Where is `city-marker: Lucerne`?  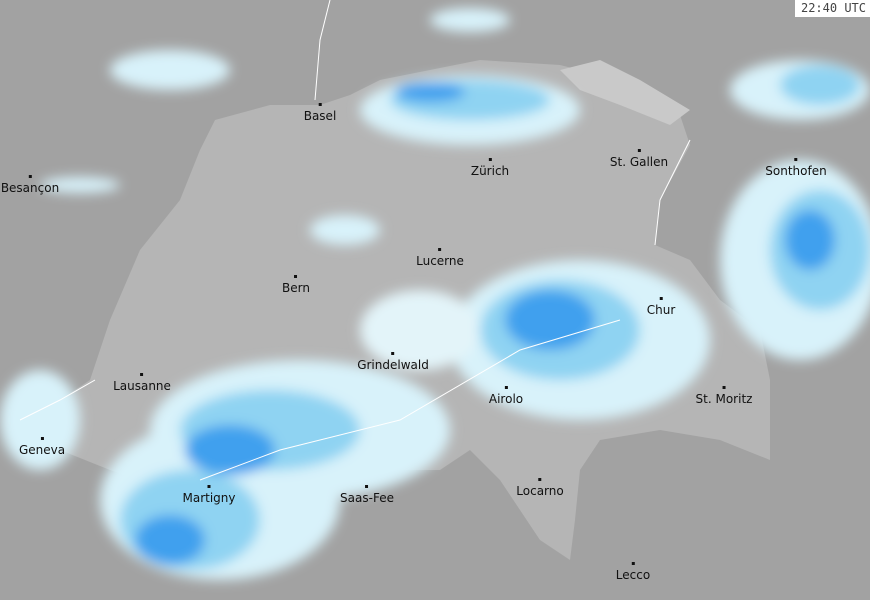 city-marker: Lucerne is located at coordinates (440, 258).